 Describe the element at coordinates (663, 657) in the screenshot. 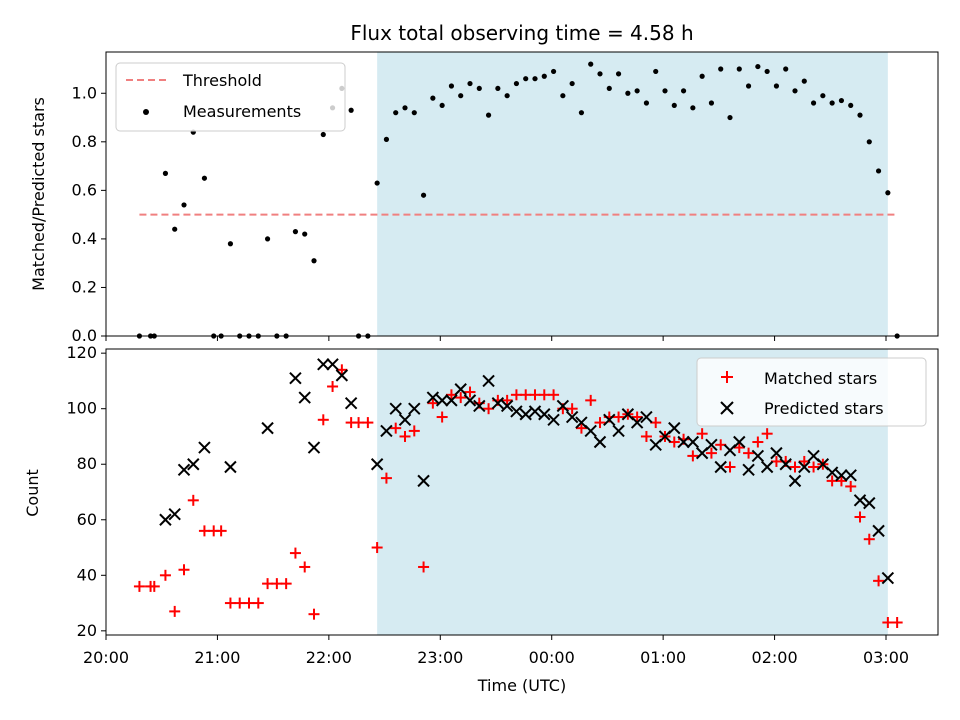

I see `x-tick-label: 01:00` at that location.